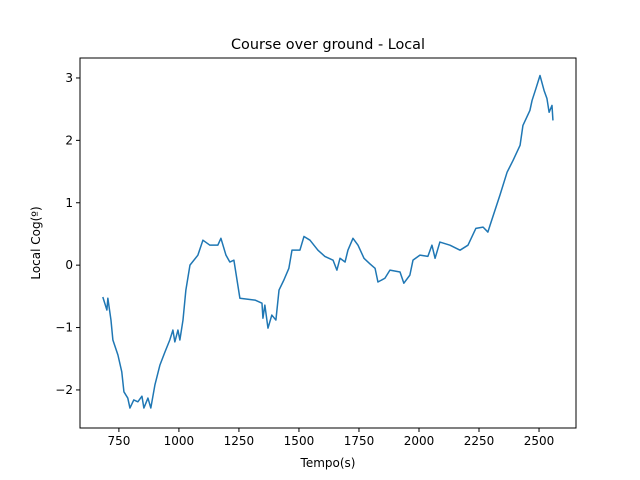 This screenshot has width=640, height=480. What do you see at coordinates (69, 140) in the screenshot?
I see `y-tick-label: 2` at bounding box center [69, 140].